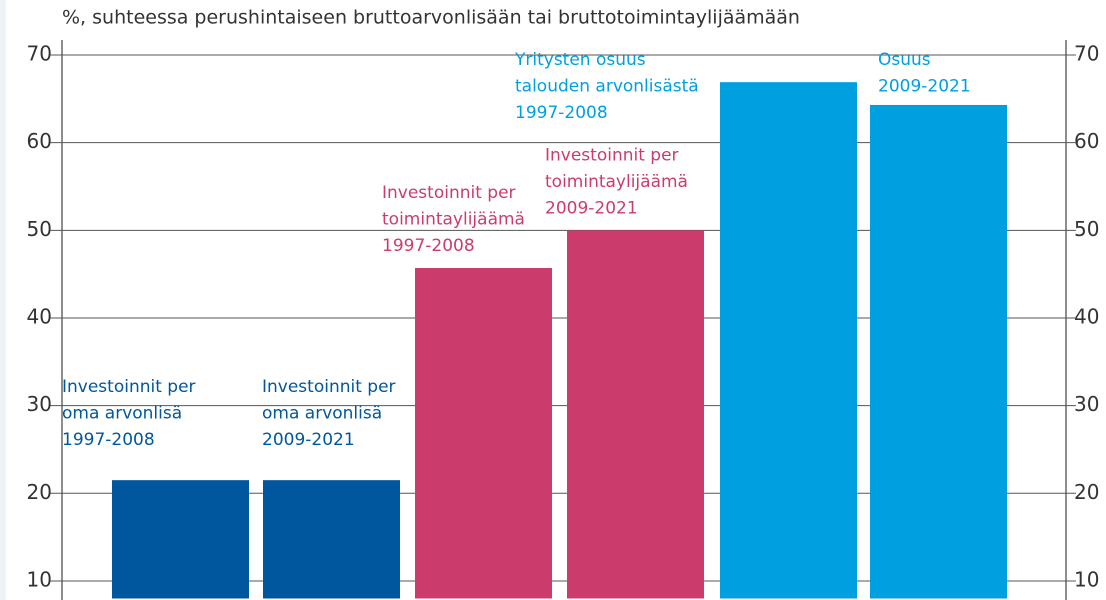  What do you see at coordinates (1086, 492) in the screenshot?
I see `y2-tick-label: 20` at bounding box center [1086, 492].